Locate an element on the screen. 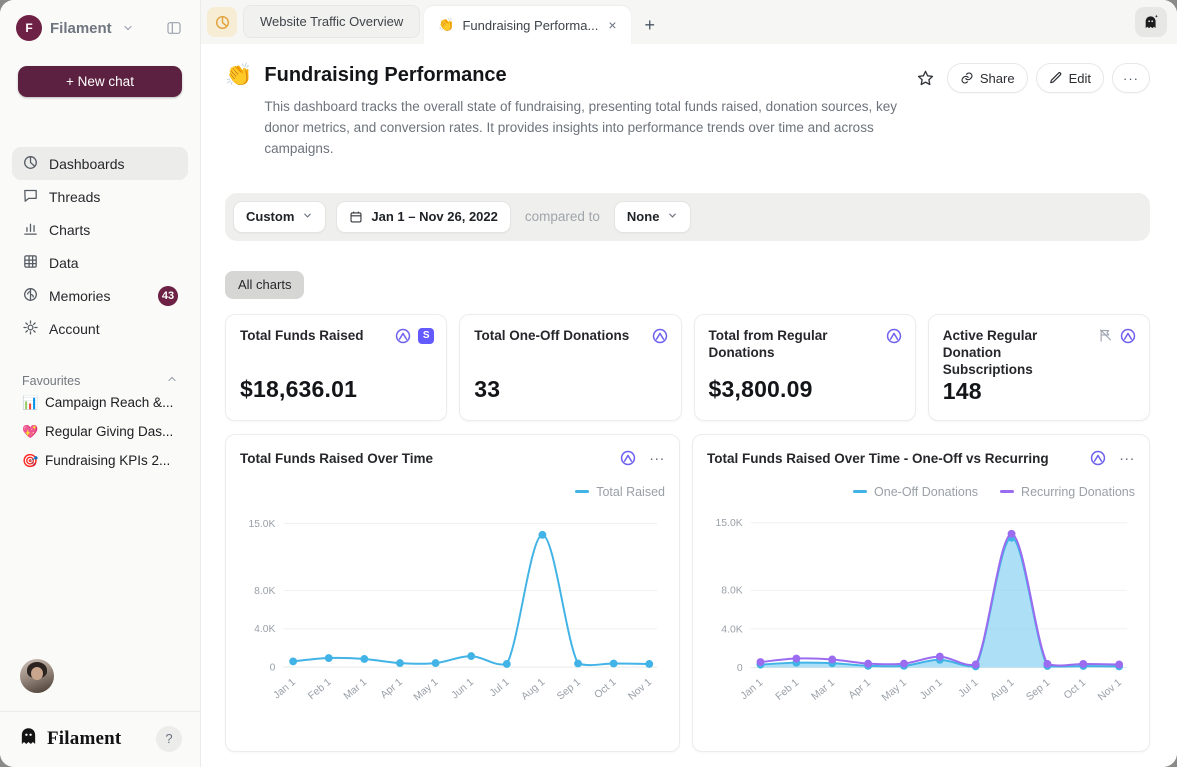 This screenshot has width=1177, height=767. sidebar-item-threads: Threads is located at coordinates (100, 196).